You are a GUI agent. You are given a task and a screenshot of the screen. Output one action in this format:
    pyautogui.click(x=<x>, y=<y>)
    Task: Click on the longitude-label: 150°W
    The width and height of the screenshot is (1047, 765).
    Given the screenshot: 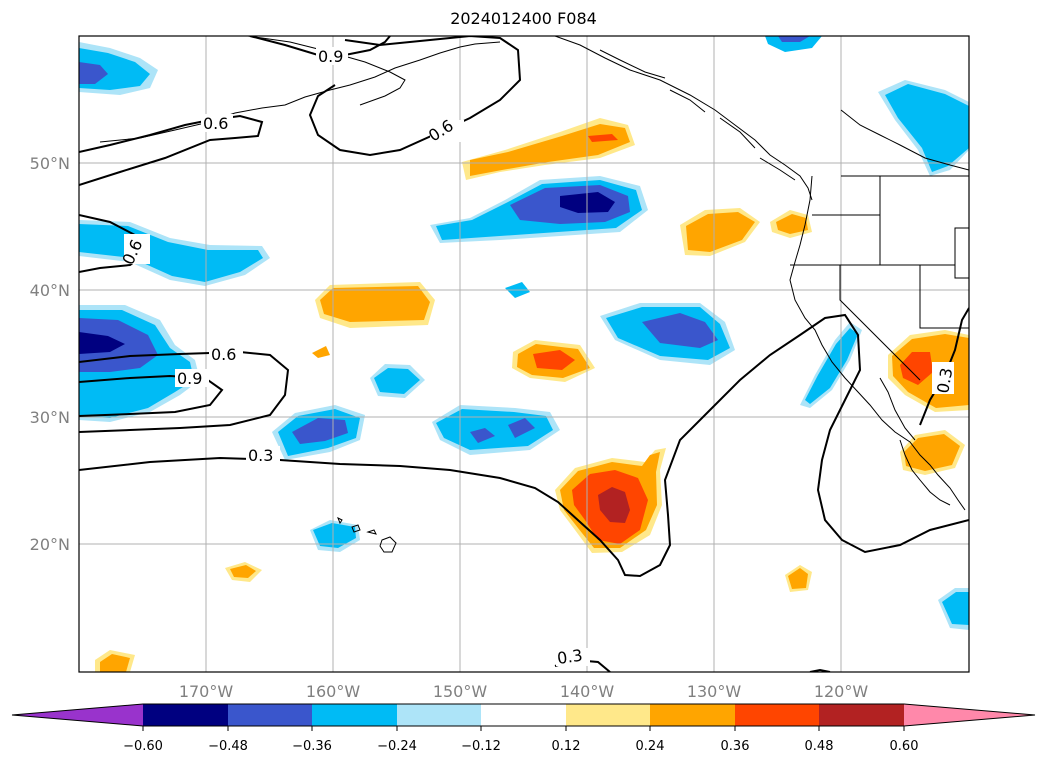 What is the action you would take?
    pyautogui.click(x=460, y=691)
    